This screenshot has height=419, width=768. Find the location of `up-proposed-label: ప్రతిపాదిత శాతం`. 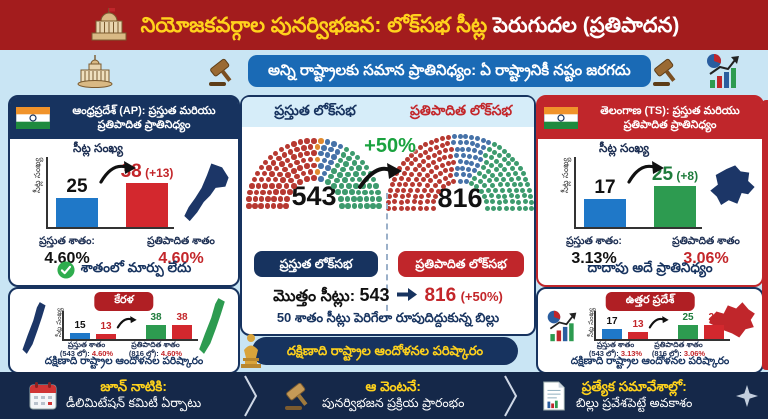

up-proposed-label: ప్రతిపాదిత శాతం is located at coordinates (678, 344).